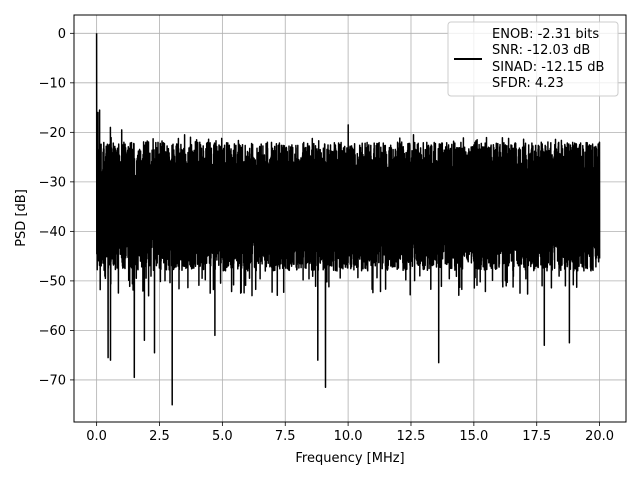  What do you see at coordinates (536, 436) in the screenshot?
I see `x-tick-label: 17.5` at bounding box center [536, 436].